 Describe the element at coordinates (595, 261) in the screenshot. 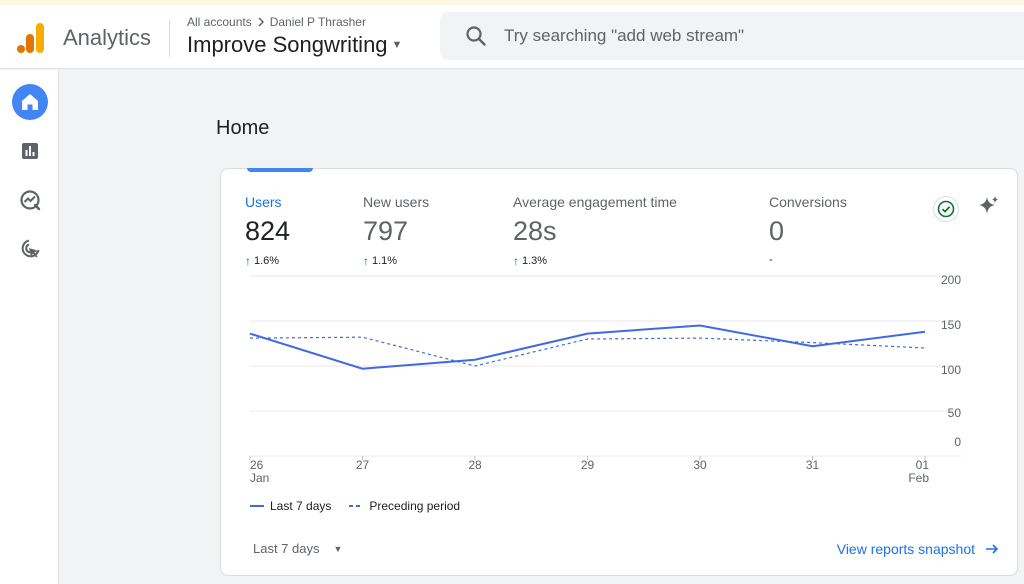

I see `metric-delta: ↑ 1.3%` at that location.